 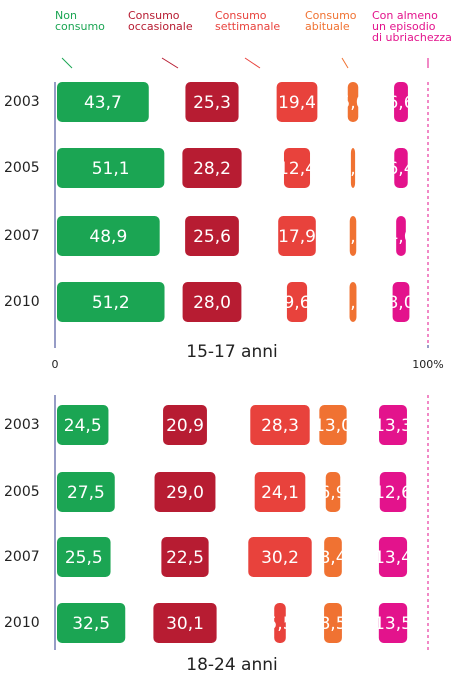 I want to click on value-label: 3,3, so click(x=352, y=303).